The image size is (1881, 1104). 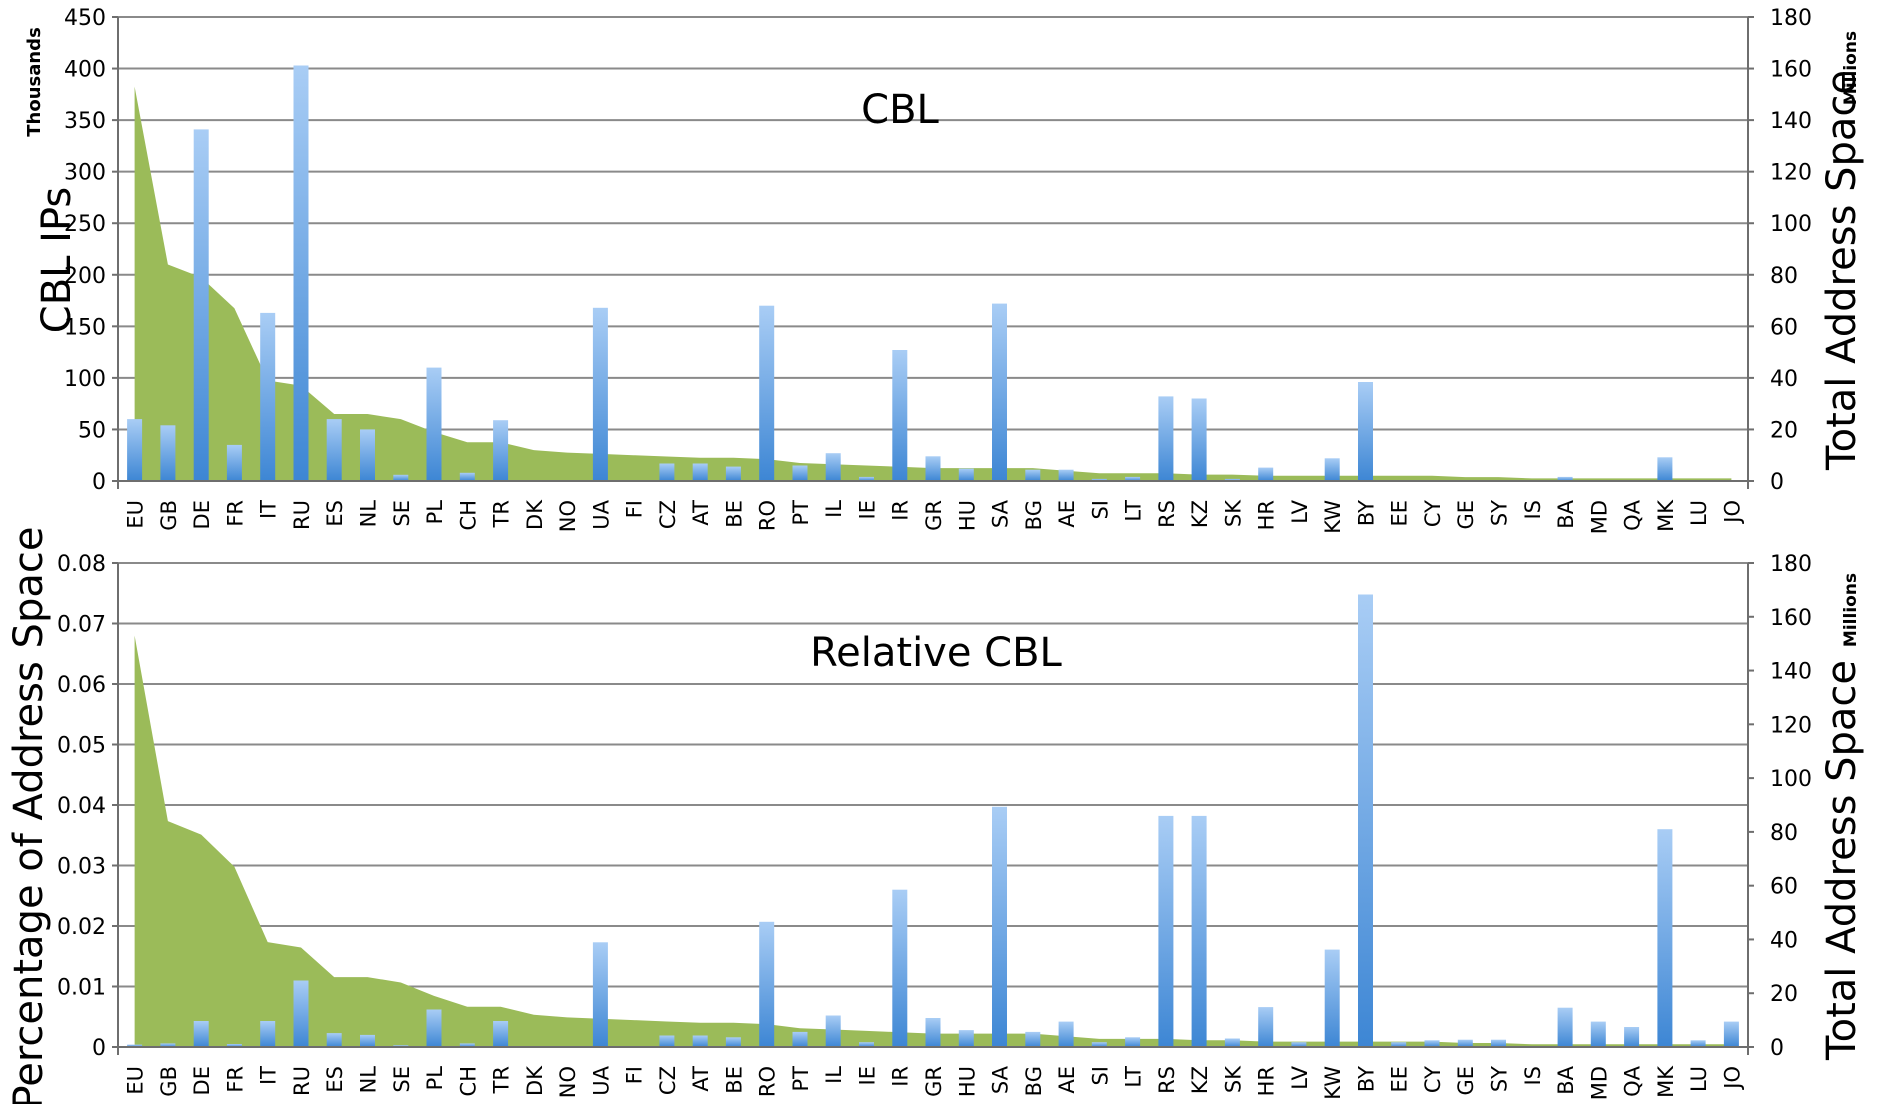 What do you see at coordinates (468, 1081) in the screenshot?
I see `relative-cbl-category-label: CH` at bounding box center [468, 1081].